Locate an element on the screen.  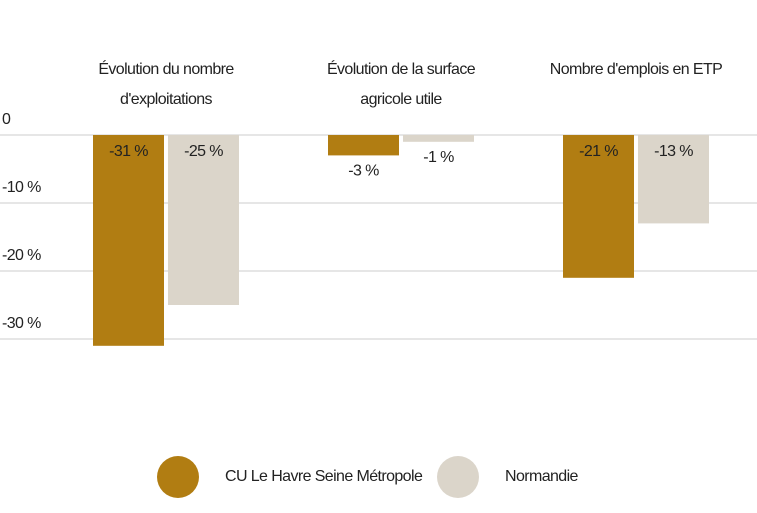
value-label: -1 % is located at coordinates (438, 157).